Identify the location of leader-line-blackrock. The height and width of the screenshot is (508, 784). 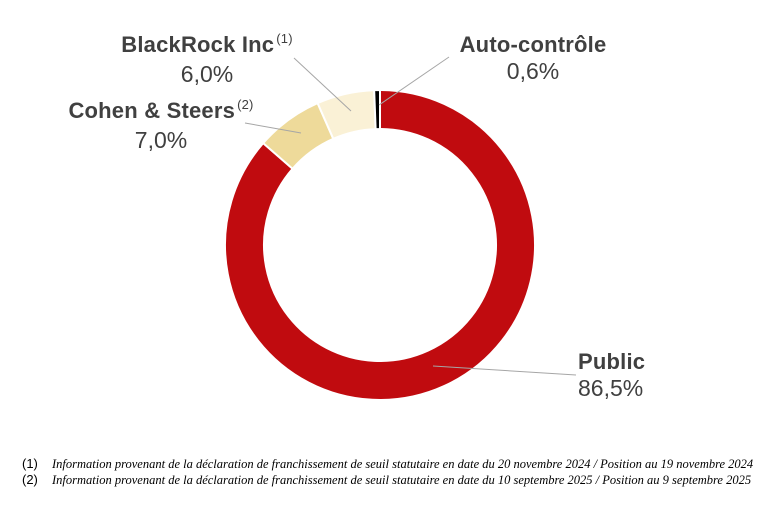
(322, 84).